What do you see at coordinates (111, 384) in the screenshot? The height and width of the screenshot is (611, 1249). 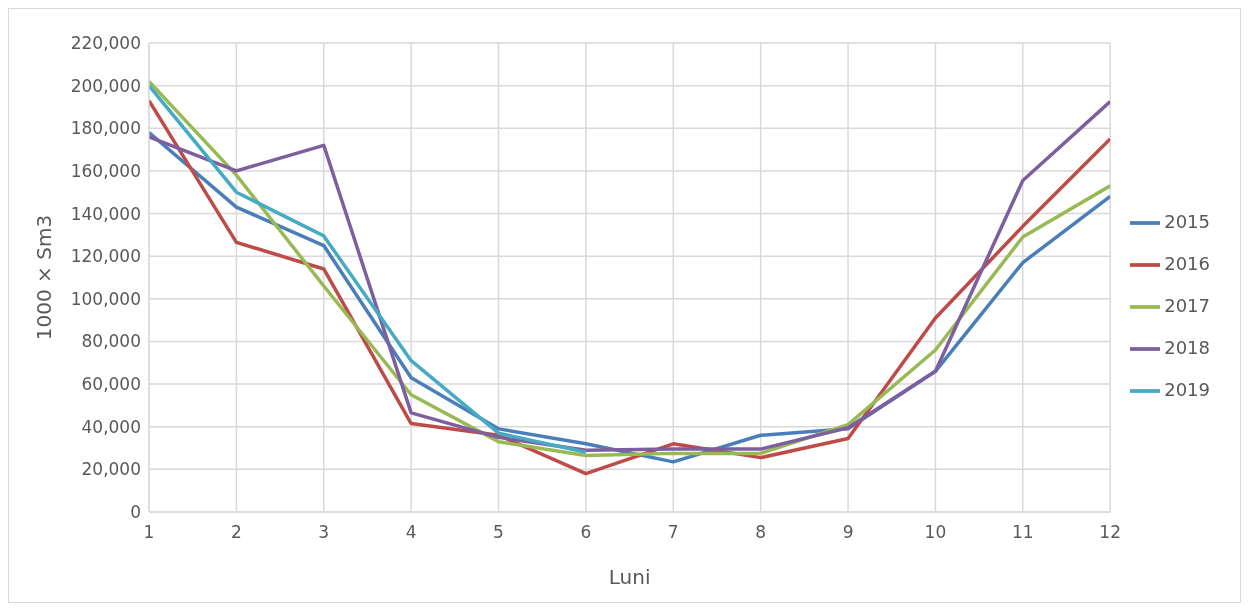 I see `y-tick-label: 60,000` at bounding box center [111, 384].